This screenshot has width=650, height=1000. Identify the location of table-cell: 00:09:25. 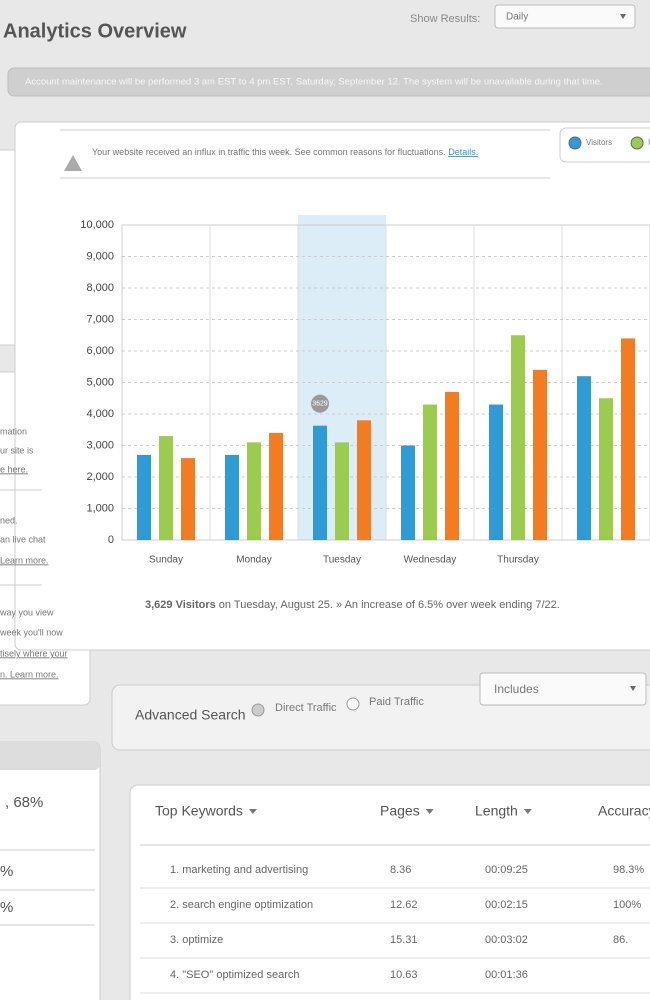
(506, 870).